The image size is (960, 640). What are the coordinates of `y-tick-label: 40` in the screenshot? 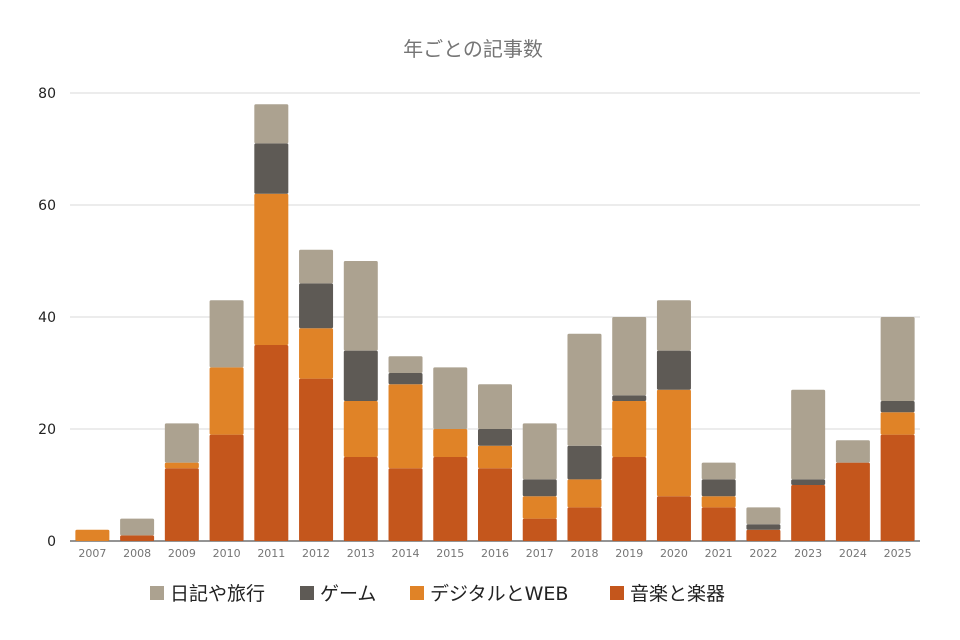 It's located at (47, 318).